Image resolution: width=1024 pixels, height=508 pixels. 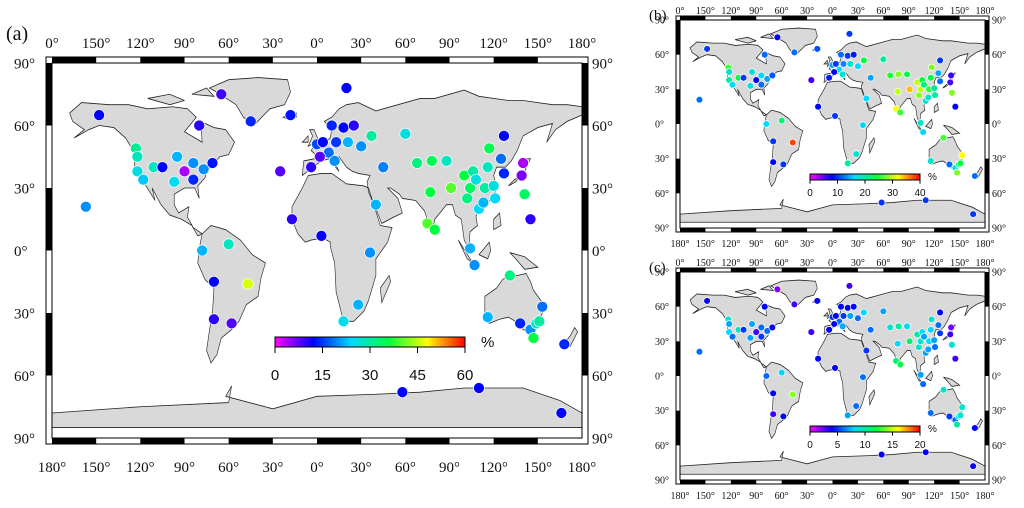 I want to click on top-tick-label: 30°, so click(x=807, y=11).